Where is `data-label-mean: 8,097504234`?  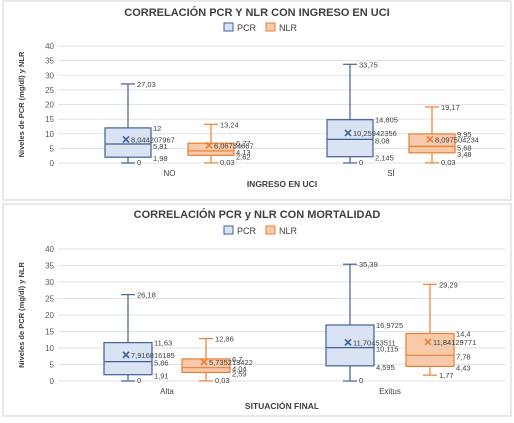 data-label-mean: 8,097504234 is located at coordinates (457, 139).